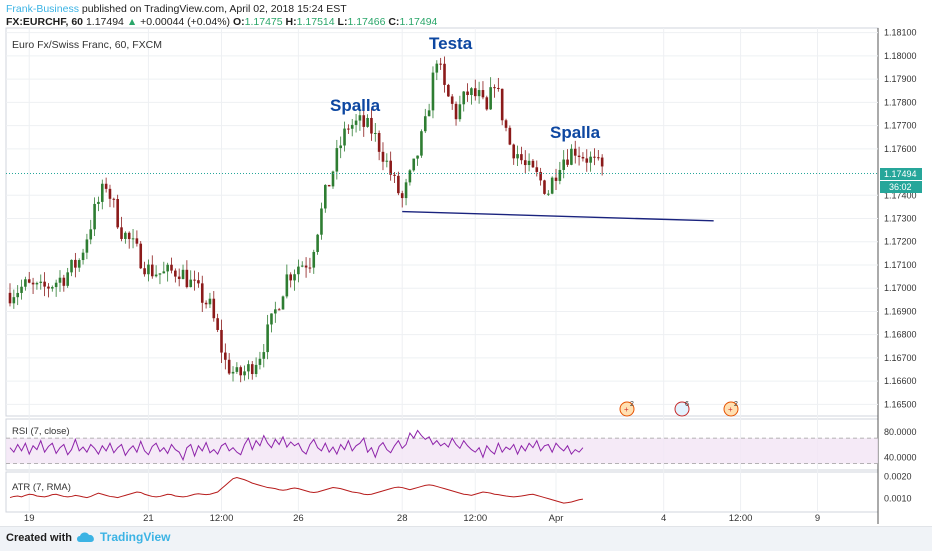 Image resolution: width=932 pixels, height=551 pixels. Describe the element at coordinates (898, 499) in the screenshot. I see `atr-tick-label: 0.0010` at that location.